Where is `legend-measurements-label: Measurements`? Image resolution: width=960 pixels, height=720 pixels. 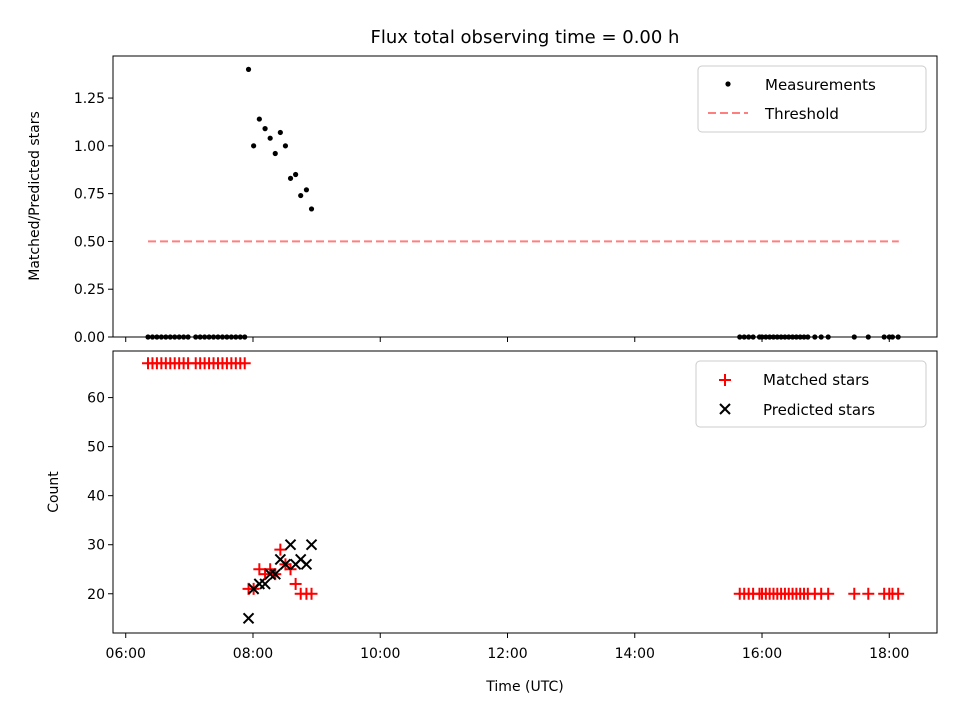
legend-measurements-label: Measurements is located at coordinates (820, 85).